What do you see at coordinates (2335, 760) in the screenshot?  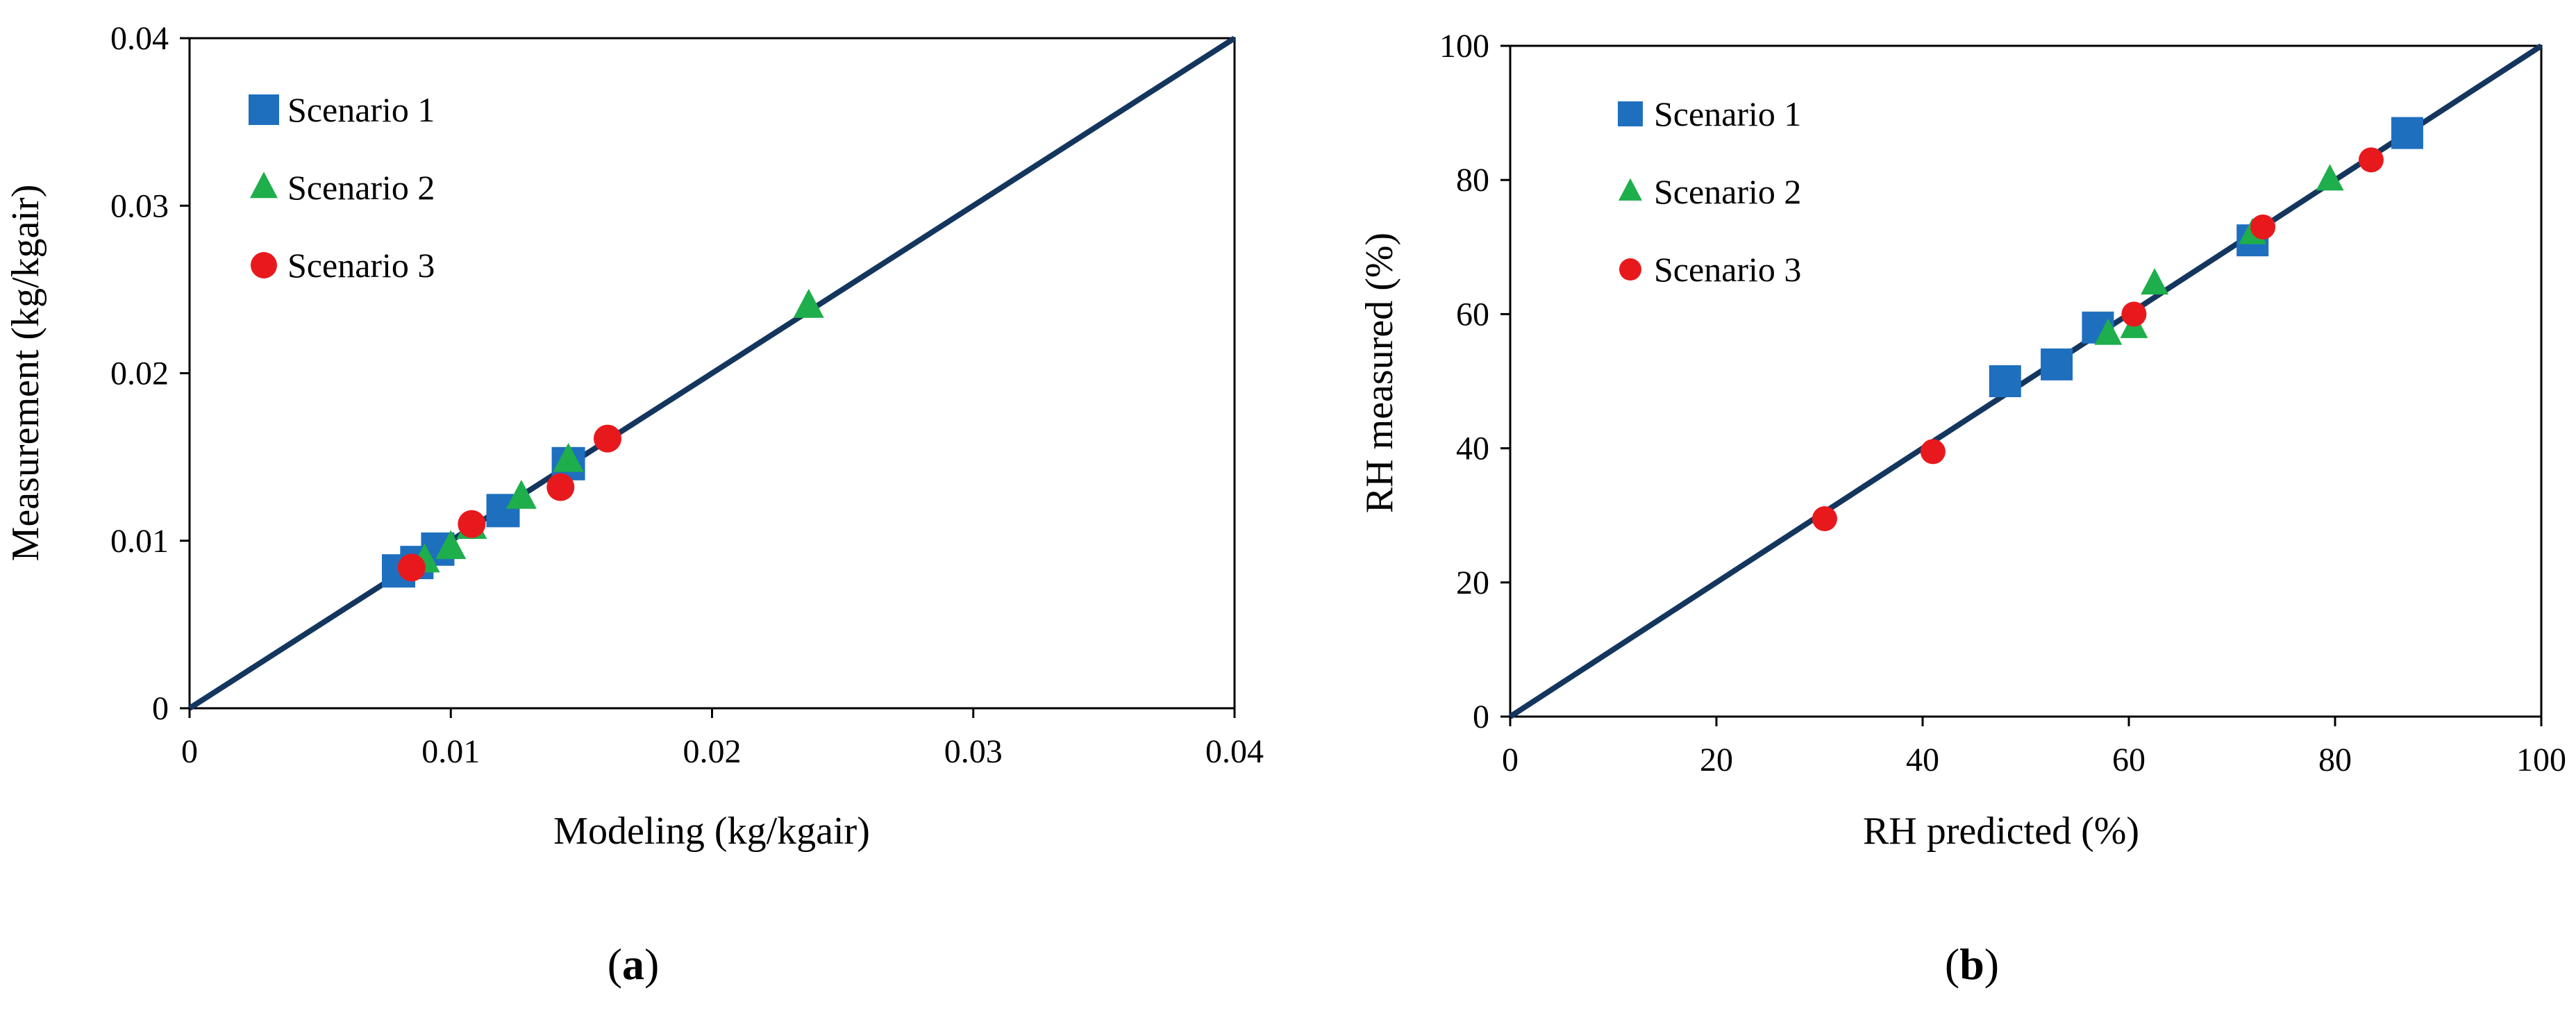 I see `x-tick-label: 80` at bounding box center [2335, 760].